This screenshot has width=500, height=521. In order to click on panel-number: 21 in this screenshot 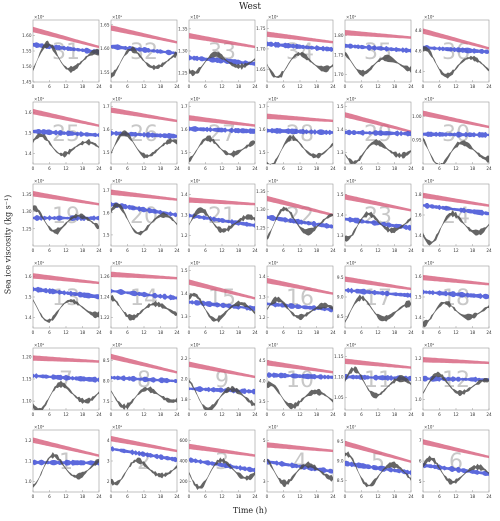, I will do `click(222, 216)`.